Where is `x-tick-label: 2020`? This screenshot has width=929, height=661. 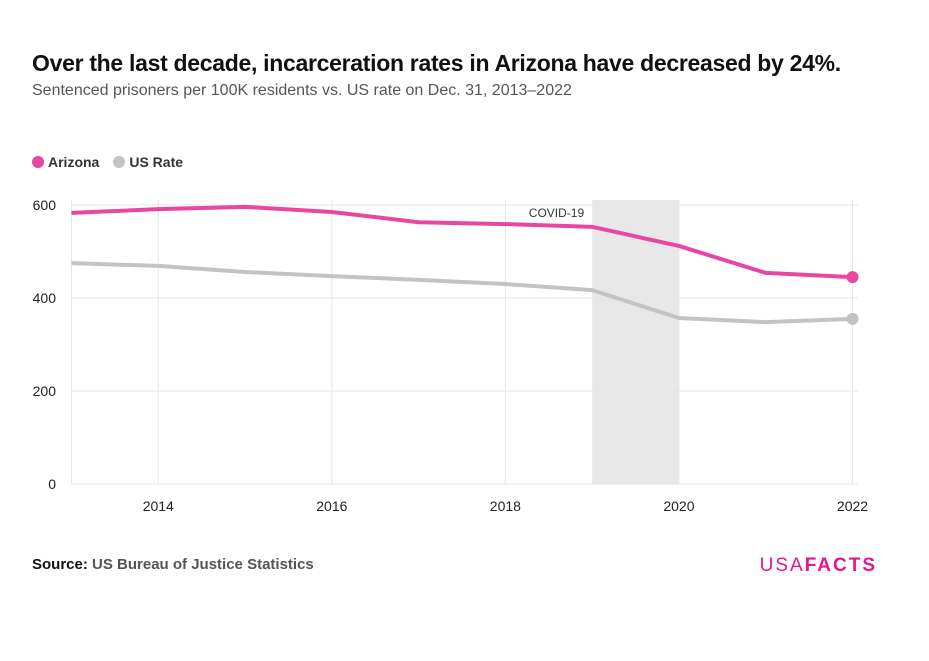
x-tick-label: 2020 is located at coordinates (678, 506).